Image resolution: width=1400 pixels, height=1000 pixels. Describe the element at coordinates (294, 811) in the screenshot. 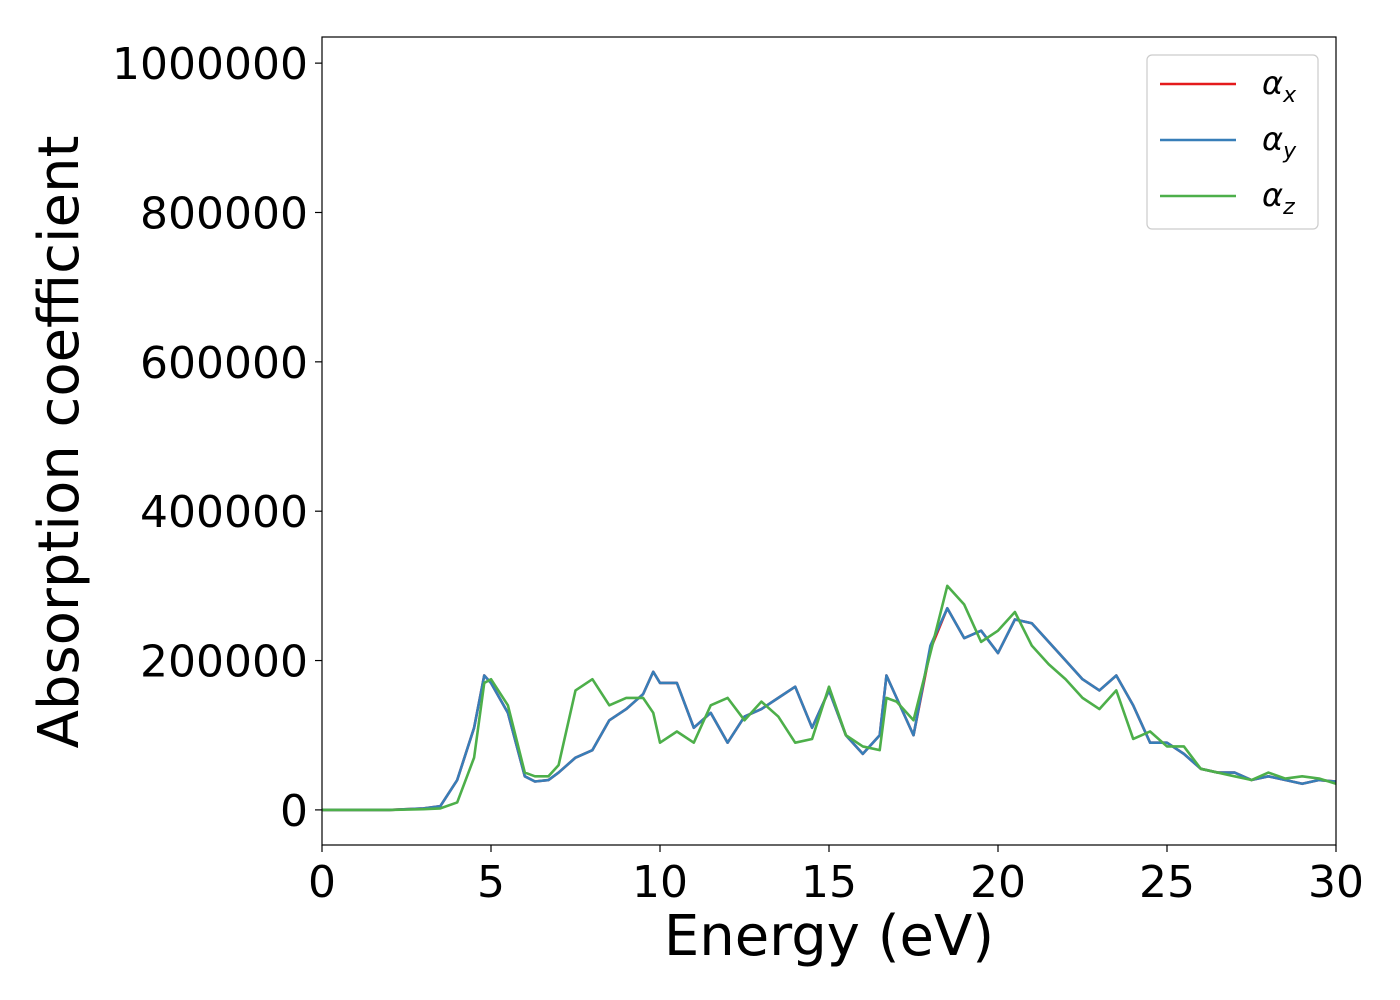

I see `y-tick-label: 0` at that location.